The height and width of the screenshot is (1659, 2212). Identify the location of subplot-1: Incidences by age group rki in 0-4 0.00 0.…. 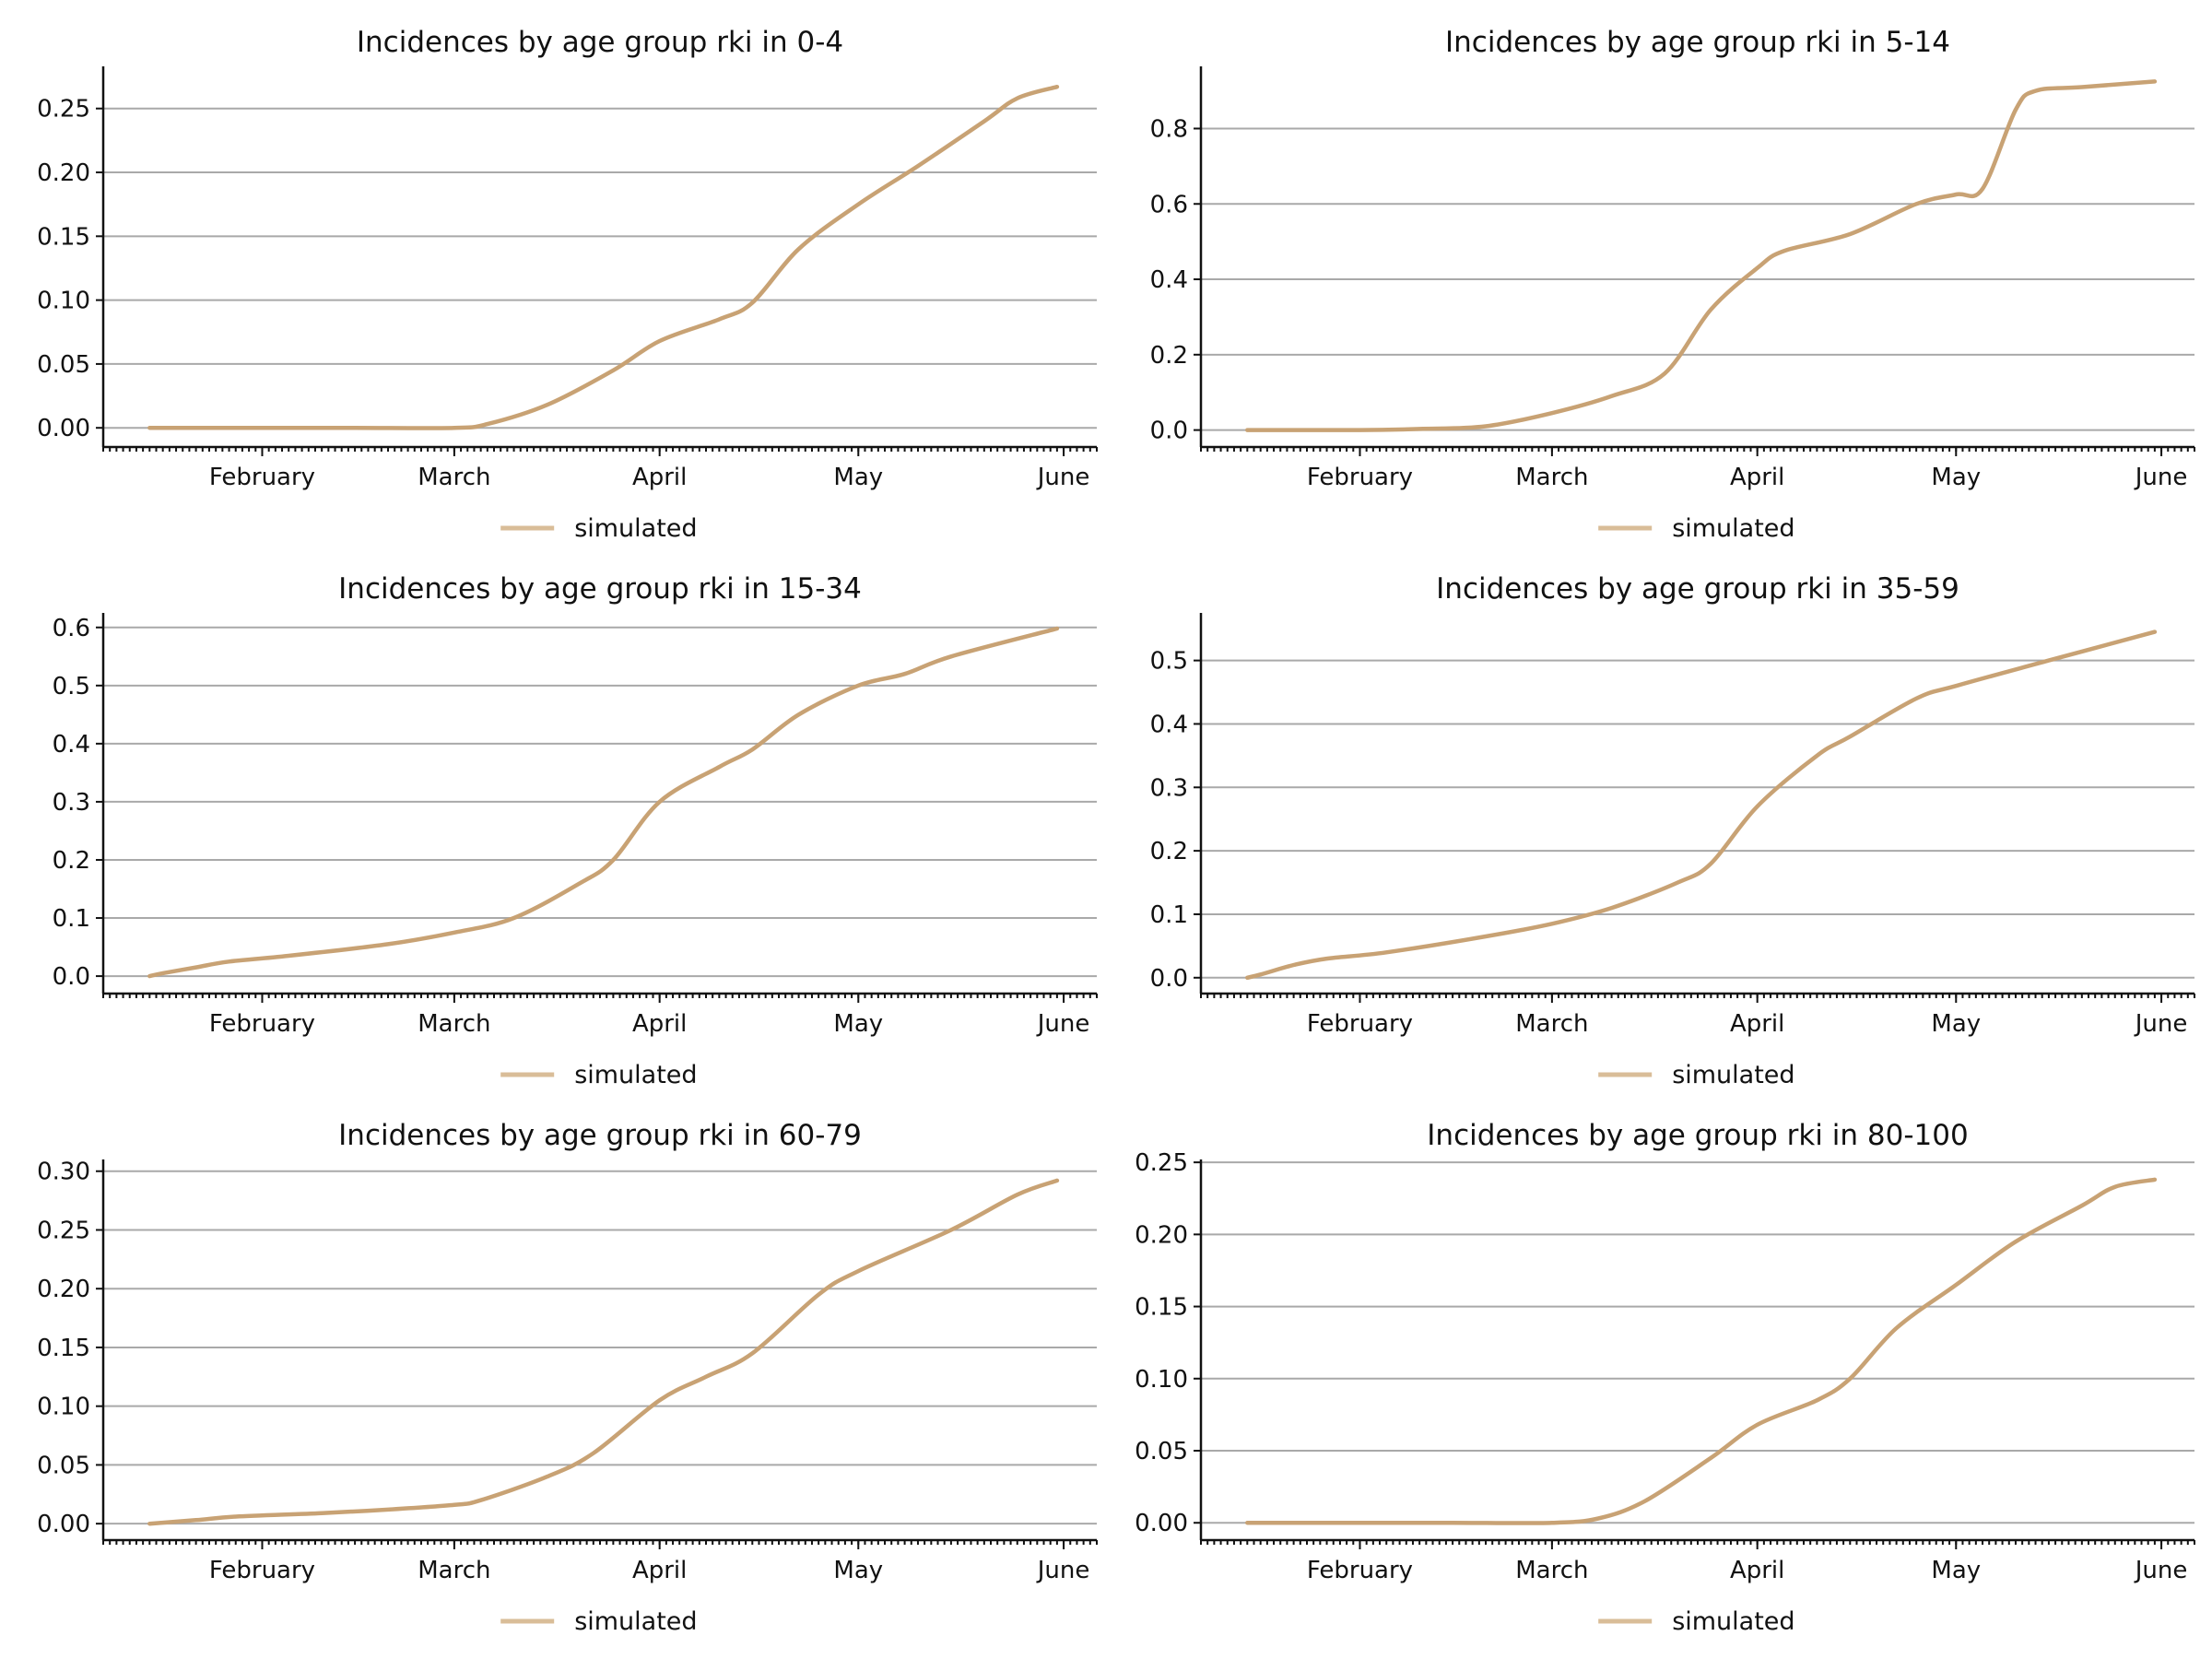
(567, 284).